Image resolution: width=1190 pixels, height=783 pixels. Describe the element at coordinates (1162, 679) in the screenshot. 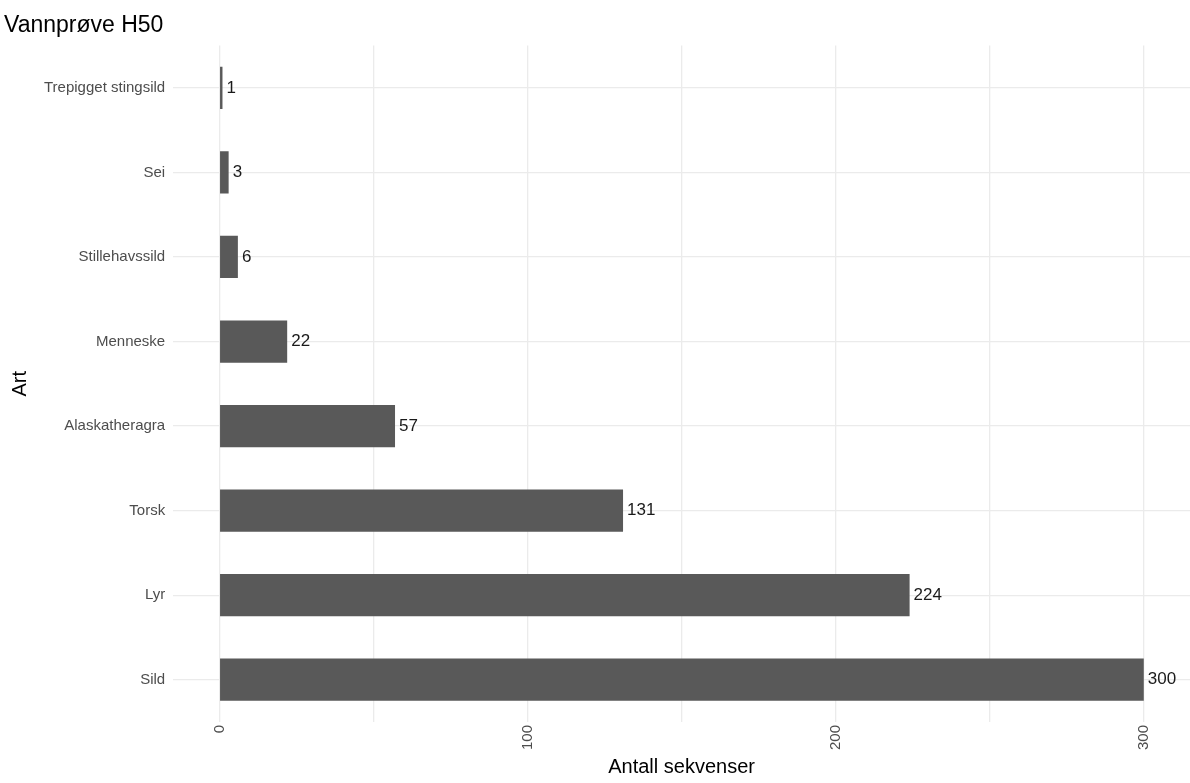

I see `data-label: 300` at that location.